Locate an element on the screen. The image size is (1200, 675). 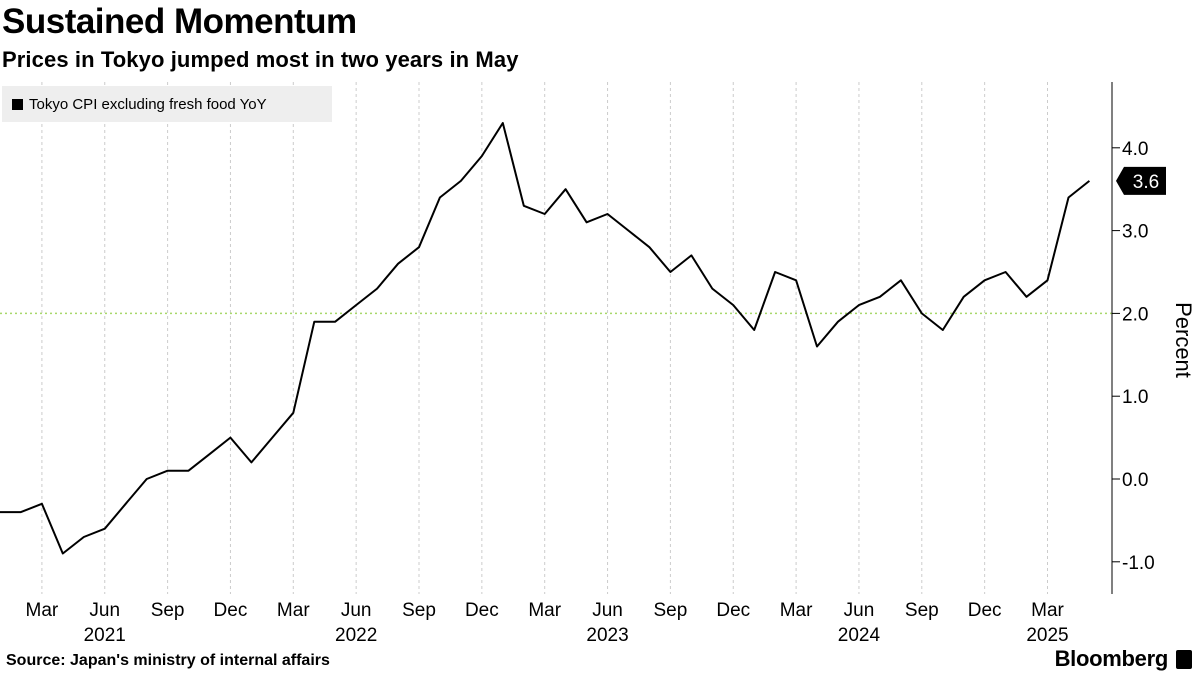
x-year-label: 2025 is located at coordinates (1047, 635).